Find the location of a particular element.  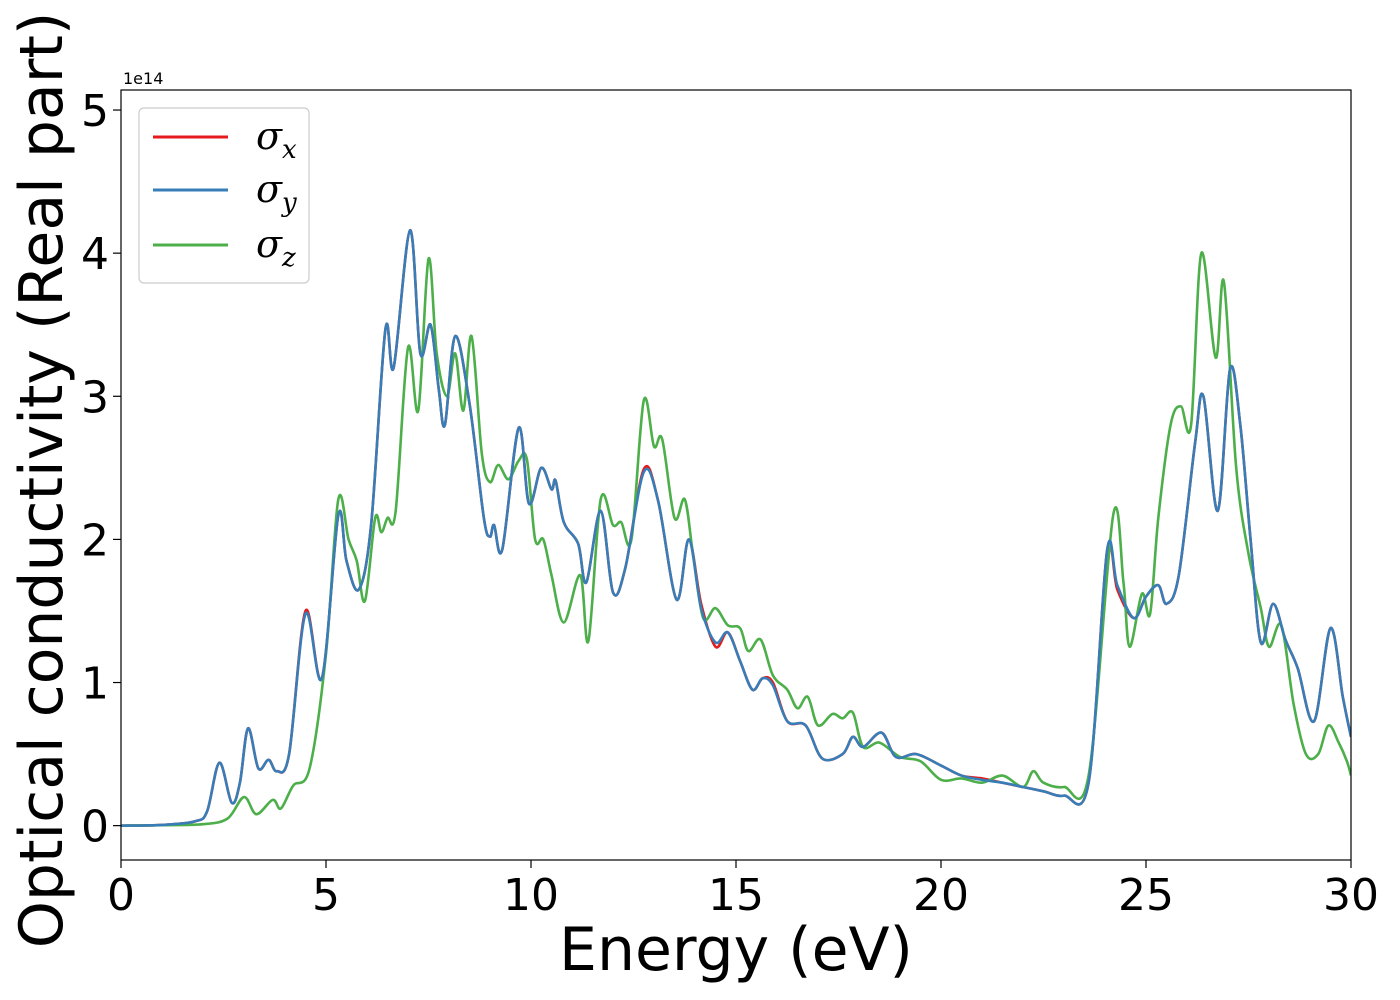

y-axis-label: Optical conductivity (Real part) is located at coordinates (42, 480).